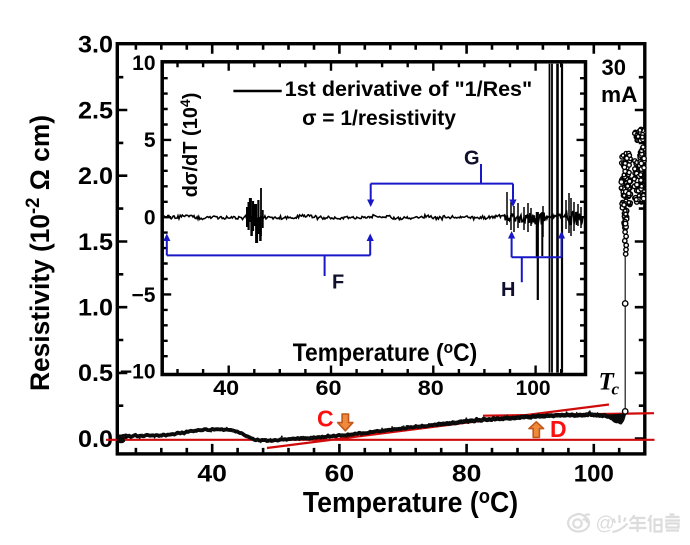 This screenshot has width=690, height=545. I want to click on svg-text: c, so click(616, 389).